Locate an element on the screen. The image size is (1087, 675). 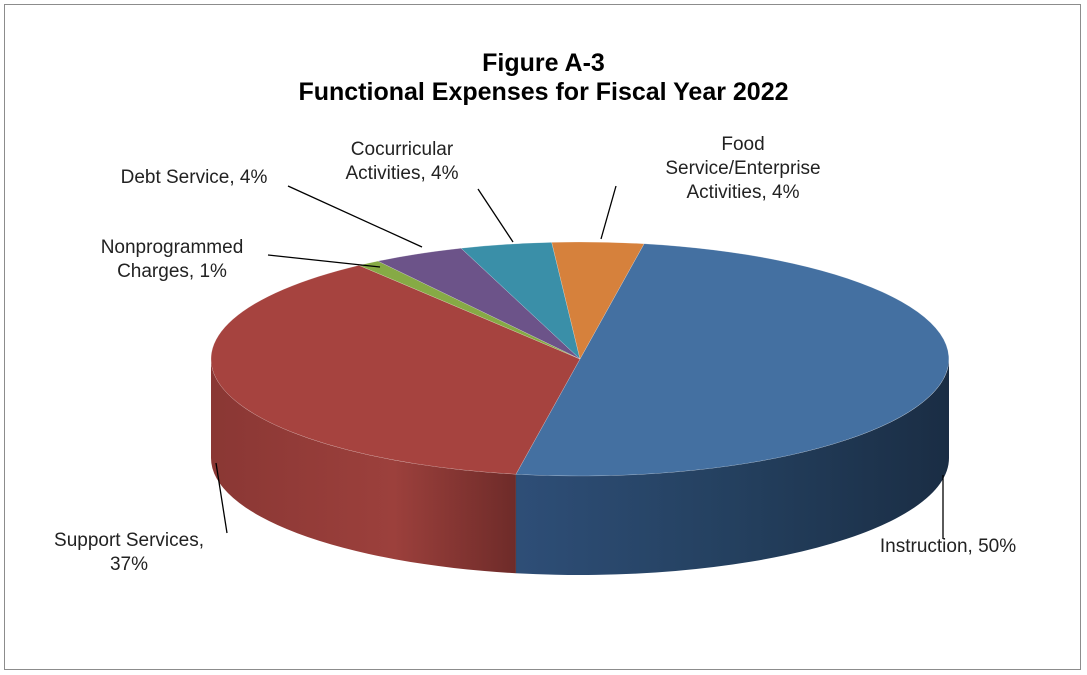
label-nonprog: Nonprogrammed is located at coordinates (172, 247).